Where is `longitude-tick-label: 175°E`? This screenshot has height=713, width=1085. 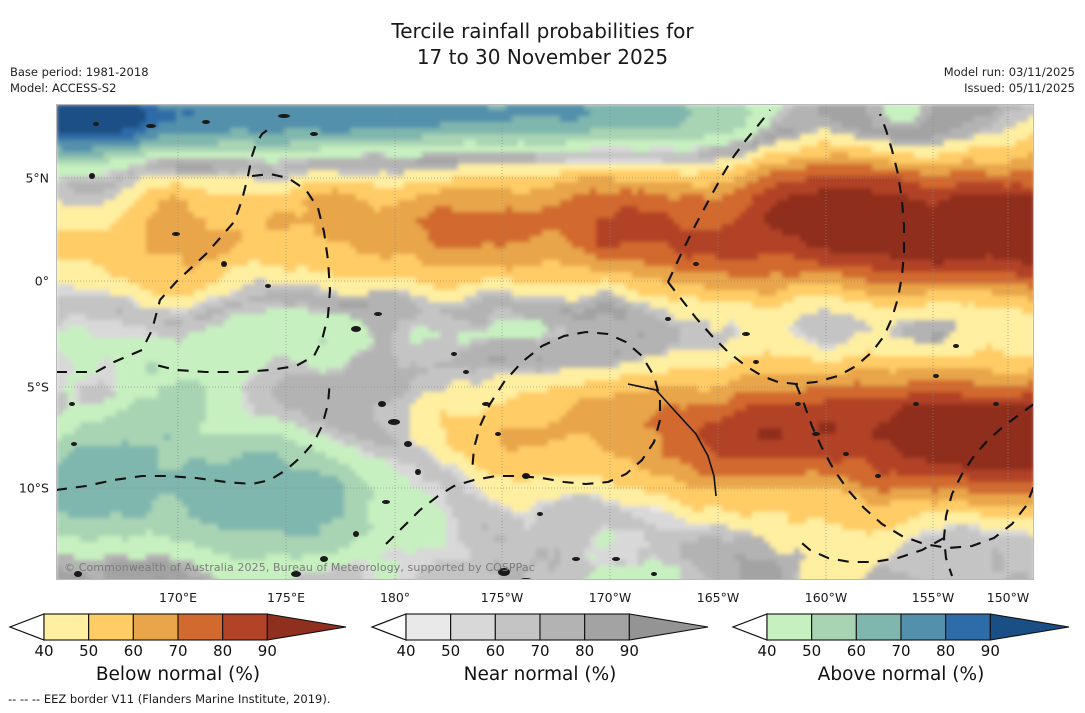
longitude-tick-label: 175°E is located at coordinates (286, 597).